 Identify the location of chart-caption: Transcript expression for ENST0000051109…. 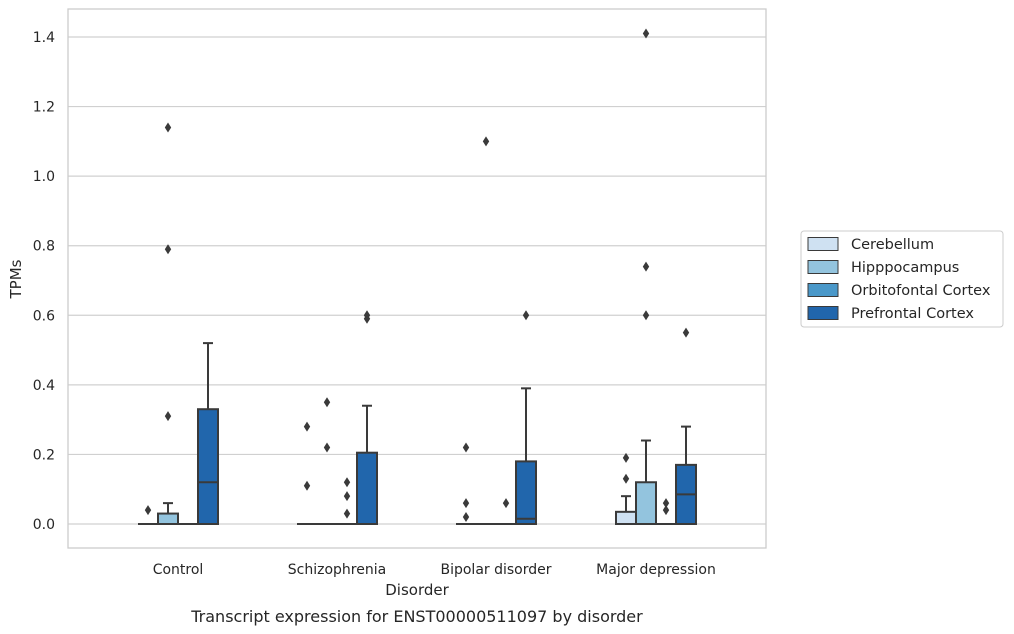
(416, 616).